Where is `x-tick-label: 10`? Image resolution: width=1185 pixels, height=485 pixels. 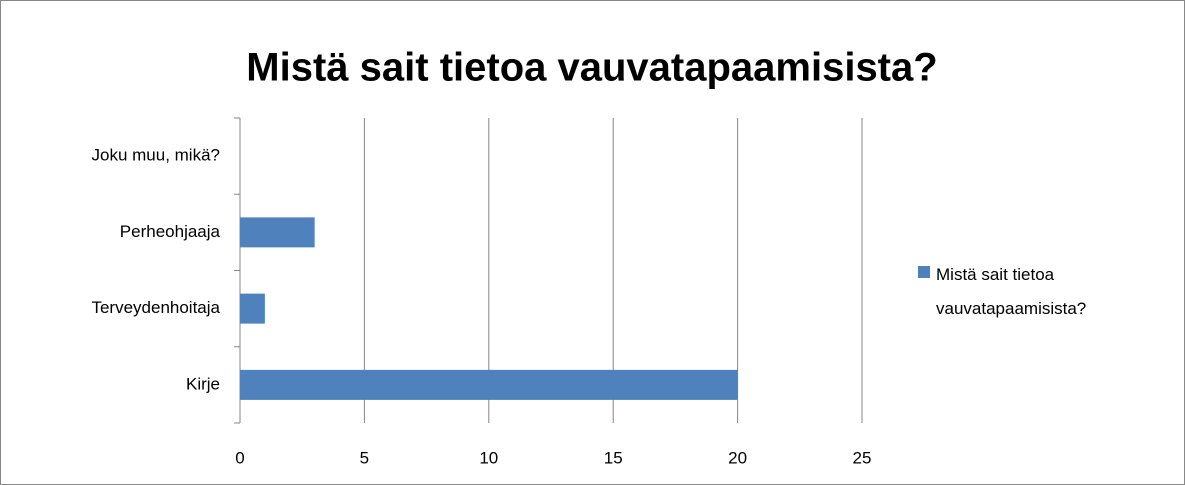 x-tick-label: 10 is located at coordinates (488, 457).